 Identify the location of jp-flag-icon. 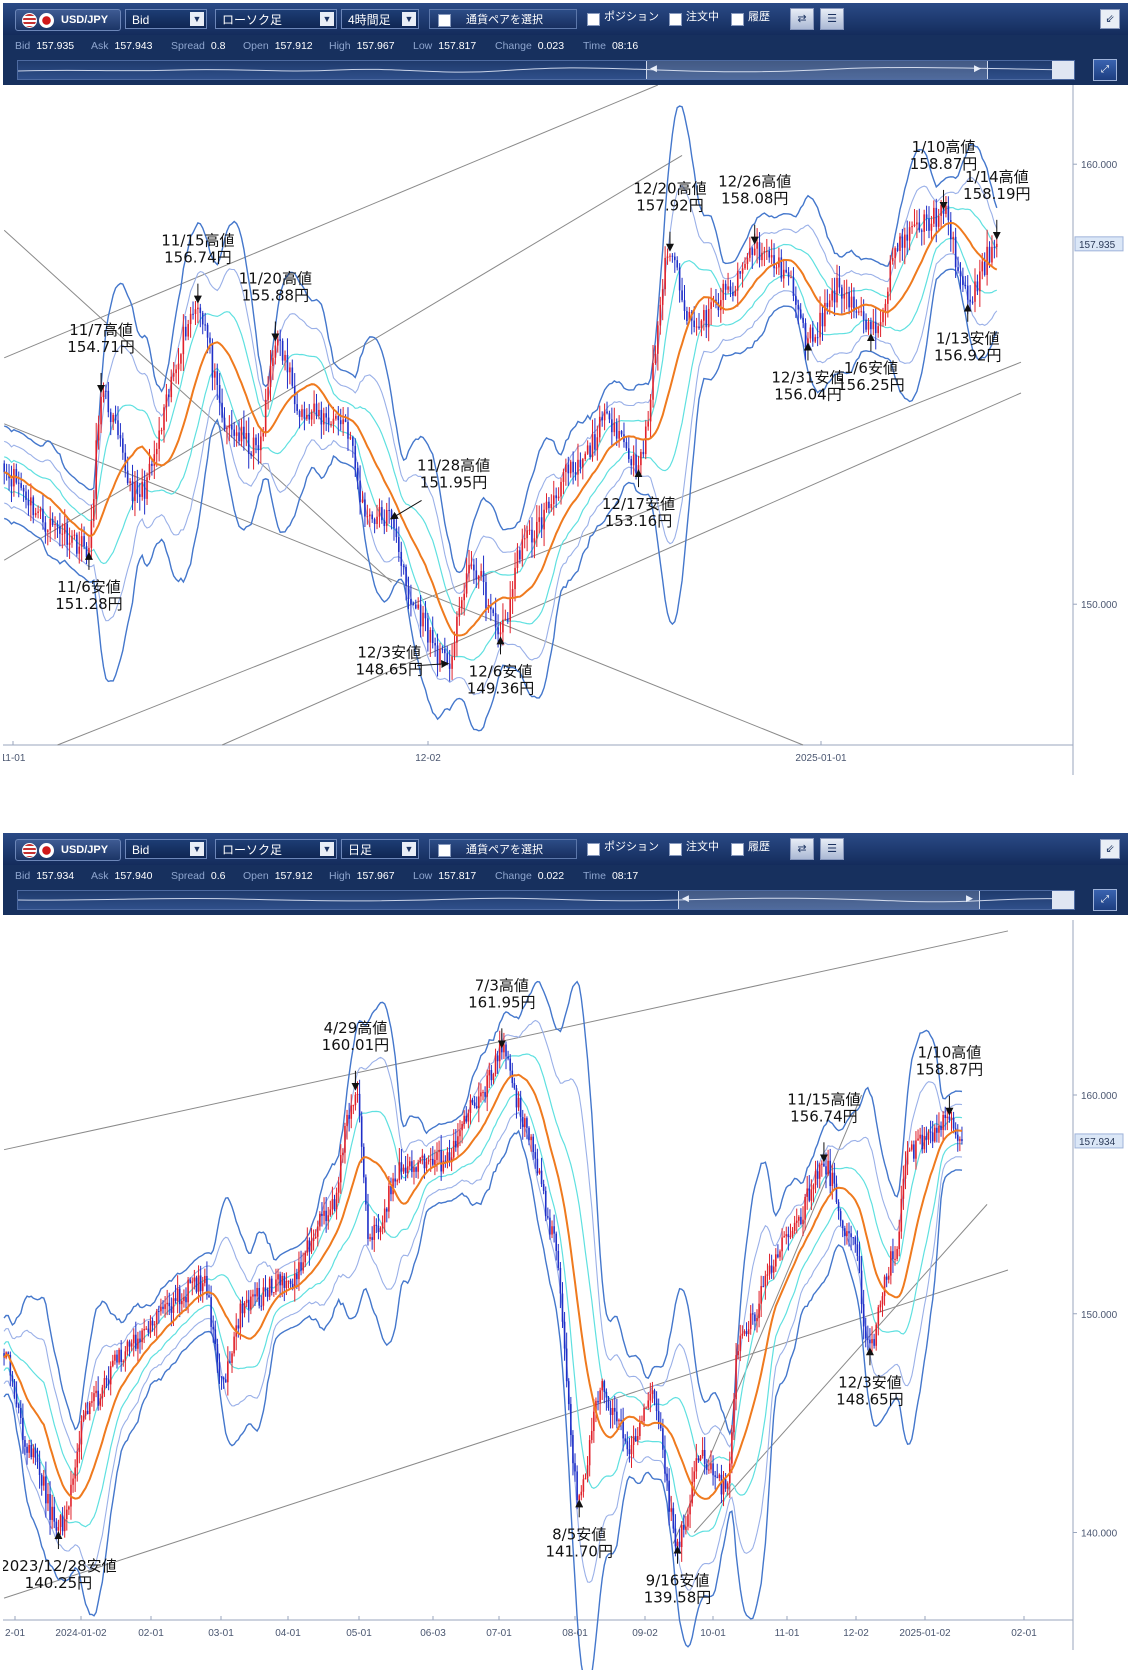
(46, 850).